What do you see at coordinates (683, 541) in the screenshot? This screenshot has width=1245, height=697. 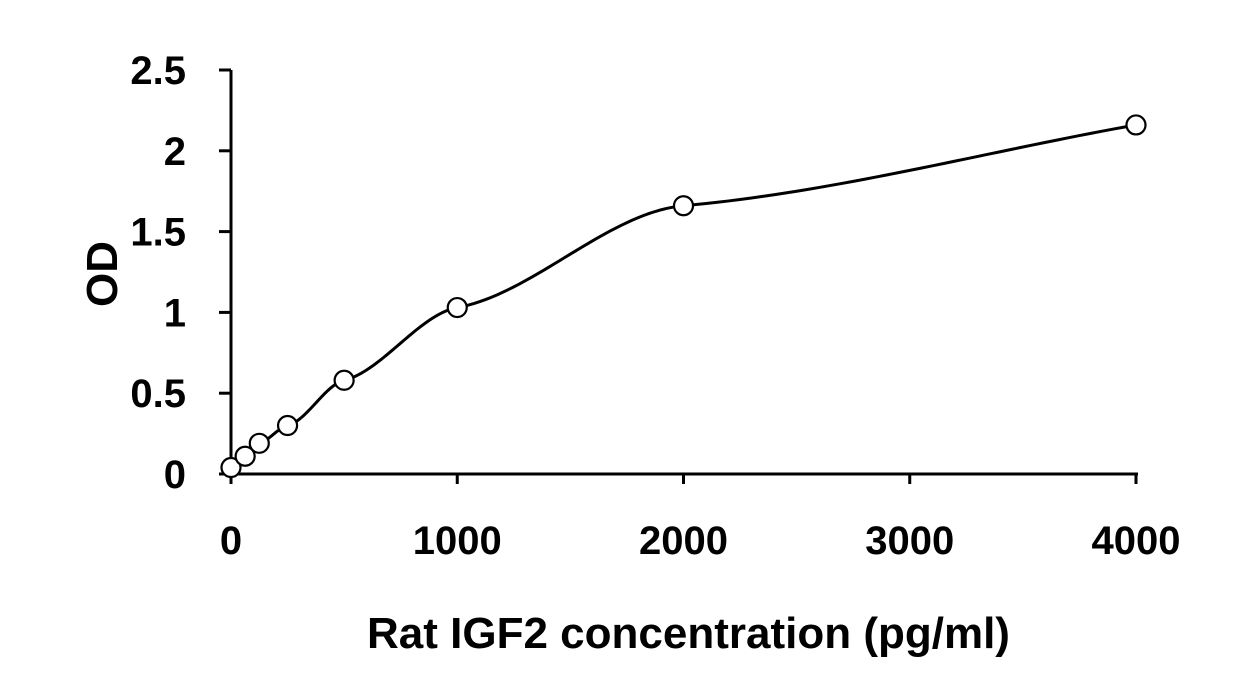 I see `x-tick-label: 2000` at bounding box center [683, 541].